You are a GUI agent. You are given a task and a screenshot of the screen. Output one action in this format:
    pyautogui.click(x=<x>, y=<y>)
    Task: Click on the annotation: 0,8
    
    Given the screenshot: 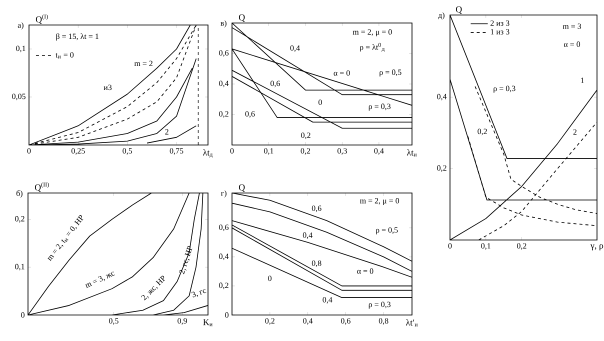 What is the action you would take?
    pyautogui.click(x=317, y=264)
    